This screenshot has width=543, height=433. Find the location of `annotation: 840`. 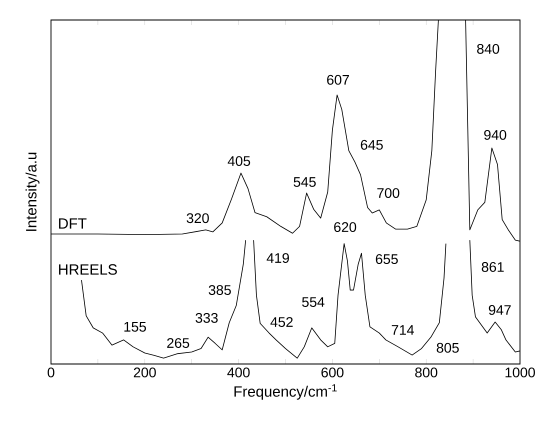

annotation: 840 is located at coordinates (488, 49).